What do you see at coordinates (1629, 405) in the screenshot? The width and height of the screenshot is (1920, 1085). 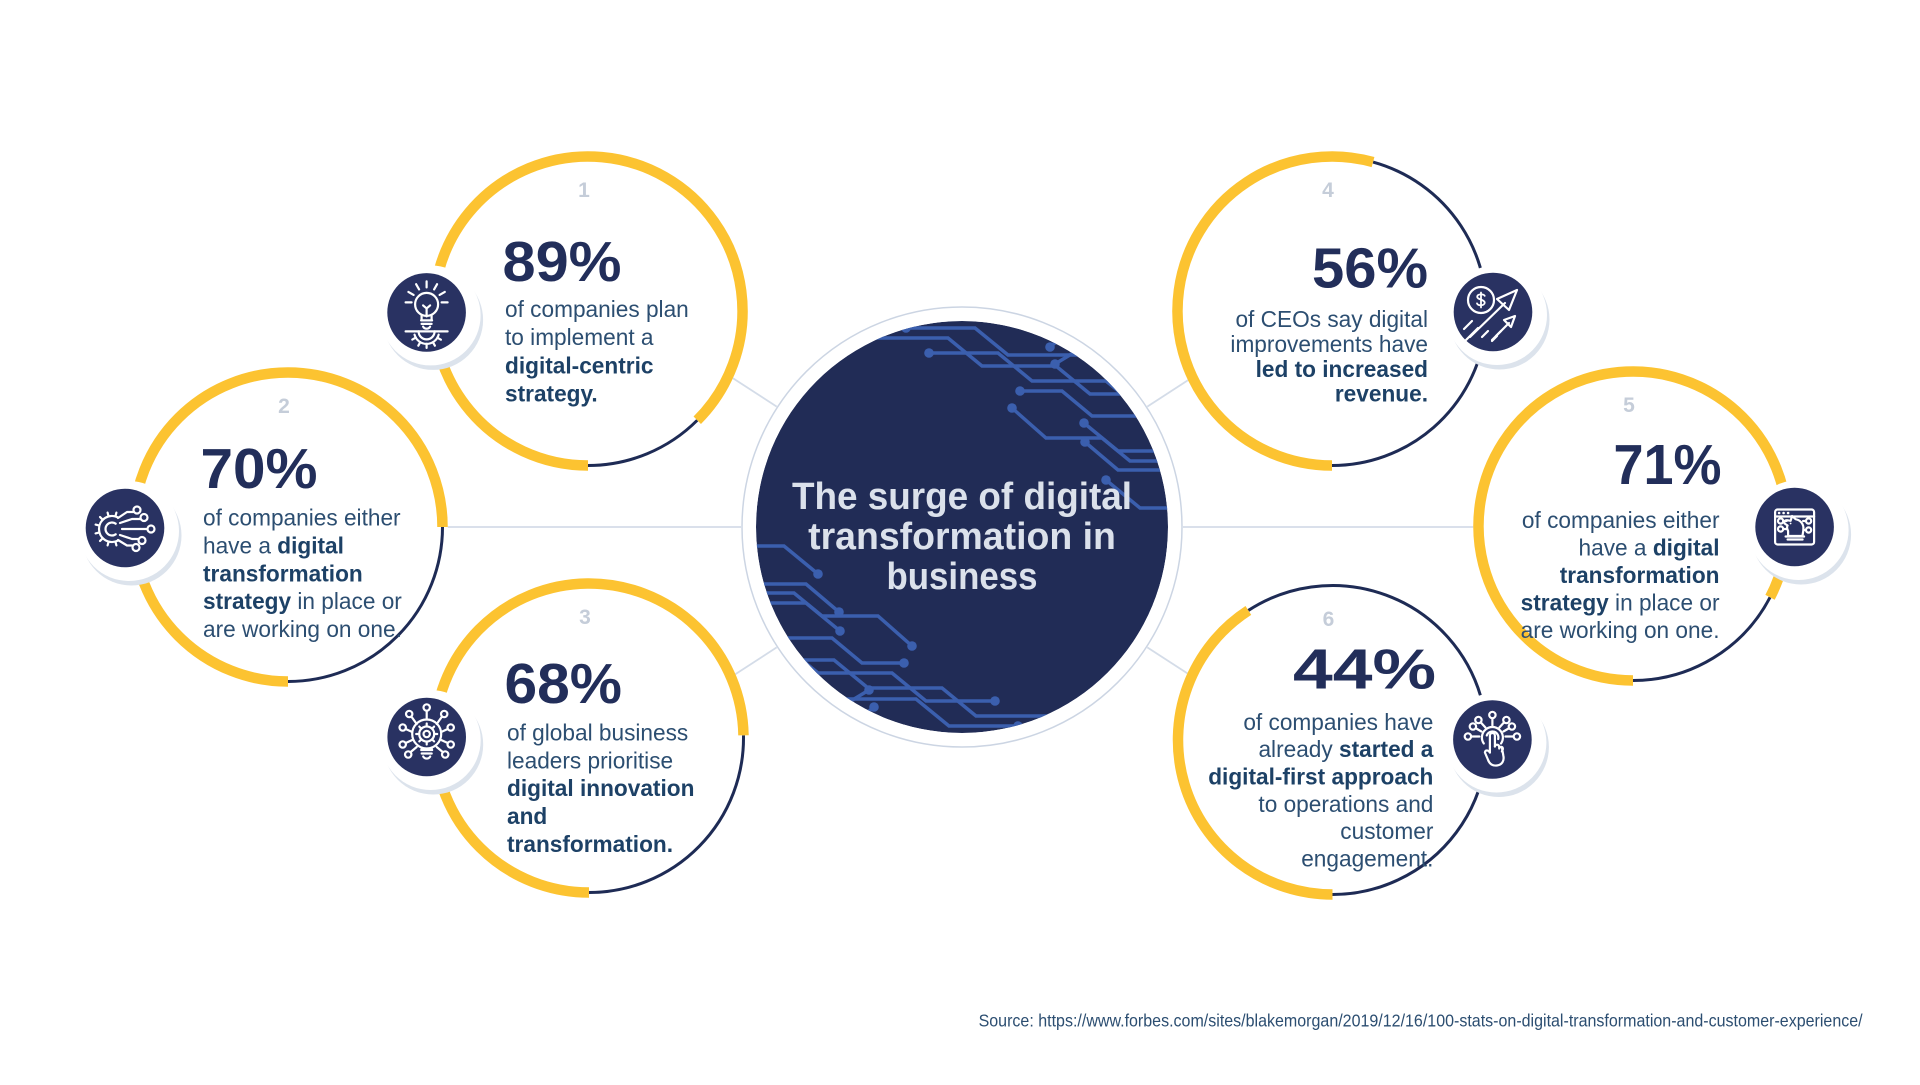 I see `svg-text: 5` at bounding box center [1629, 405].